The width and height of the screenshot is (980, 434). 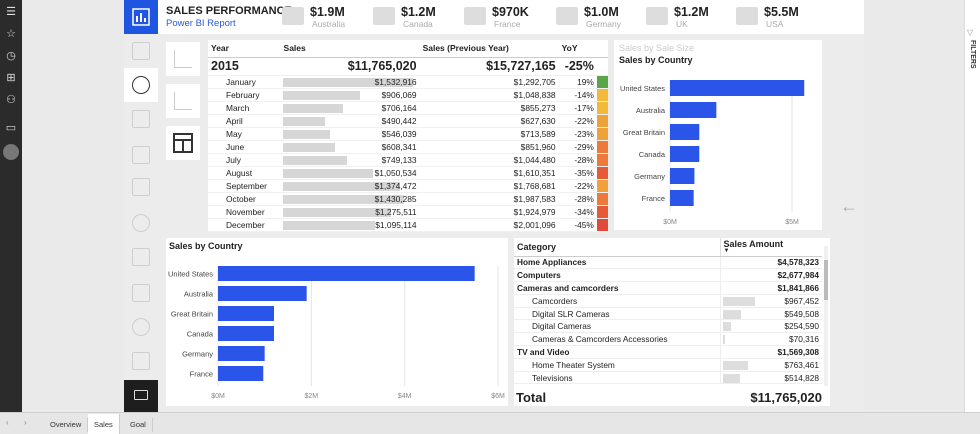 What do you see at coordinates (183, 143) in the screenshot?
I see `table-toggle` at bounding box center [183, 143].